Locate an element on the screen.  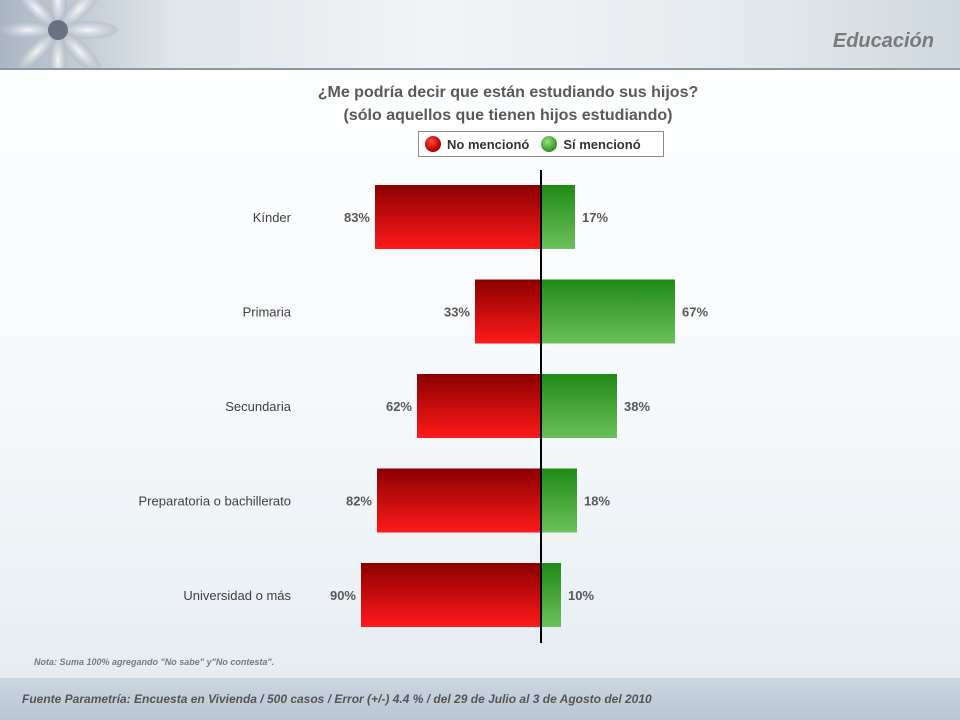
value-label-no-universidad-o-mas: 90% is located at coordinates (343, 595).